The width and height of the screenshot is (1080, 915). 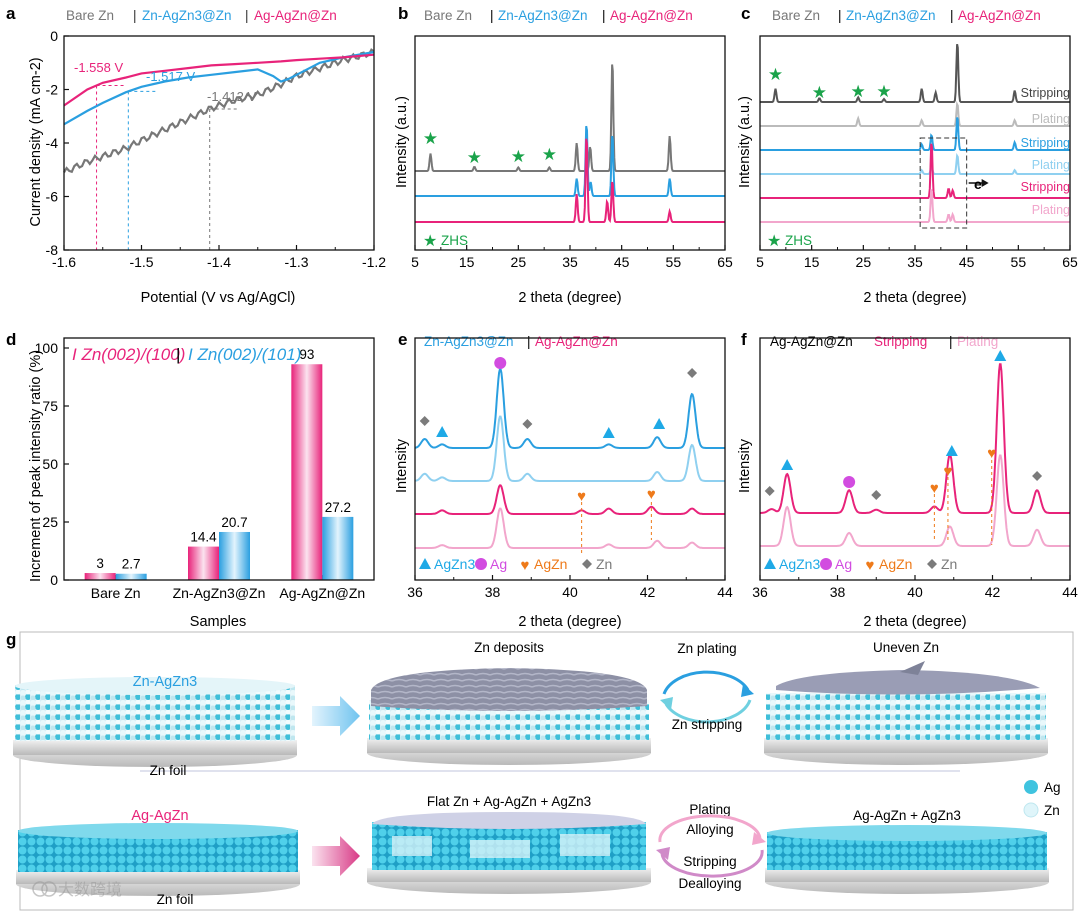 I want to click on panel-a-plot-area: -8 -6 -4 -2 0 -1.6 -1.5 -1.4 -1.3 -1.2, so click(x=216, y=149).